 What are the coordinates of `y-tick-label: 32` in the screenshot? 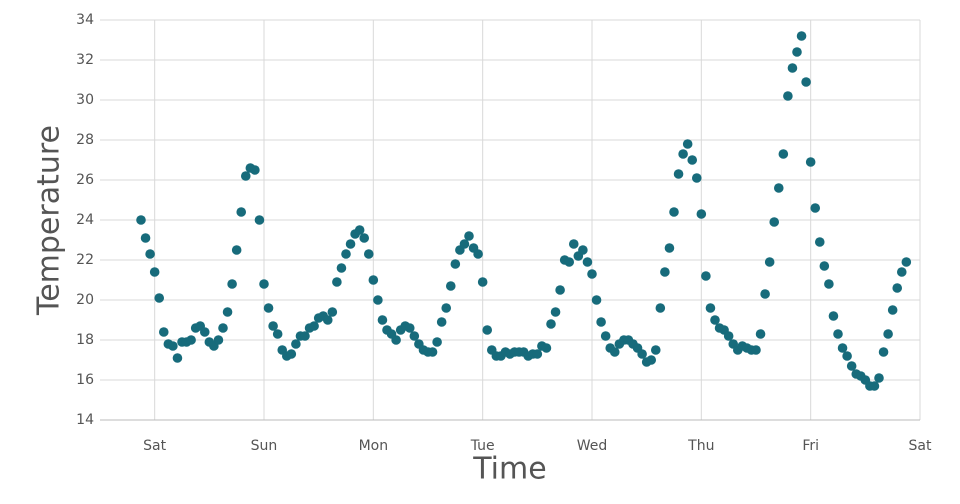 It's located at (85, 60).